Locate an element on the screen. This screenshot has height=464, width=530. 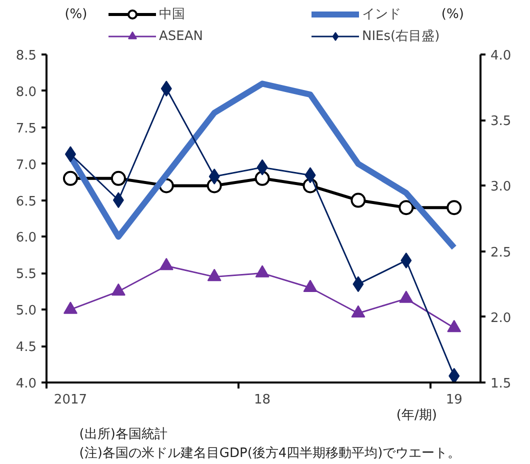
y2-axis-title: (%) is located at coordinates (452, 14).